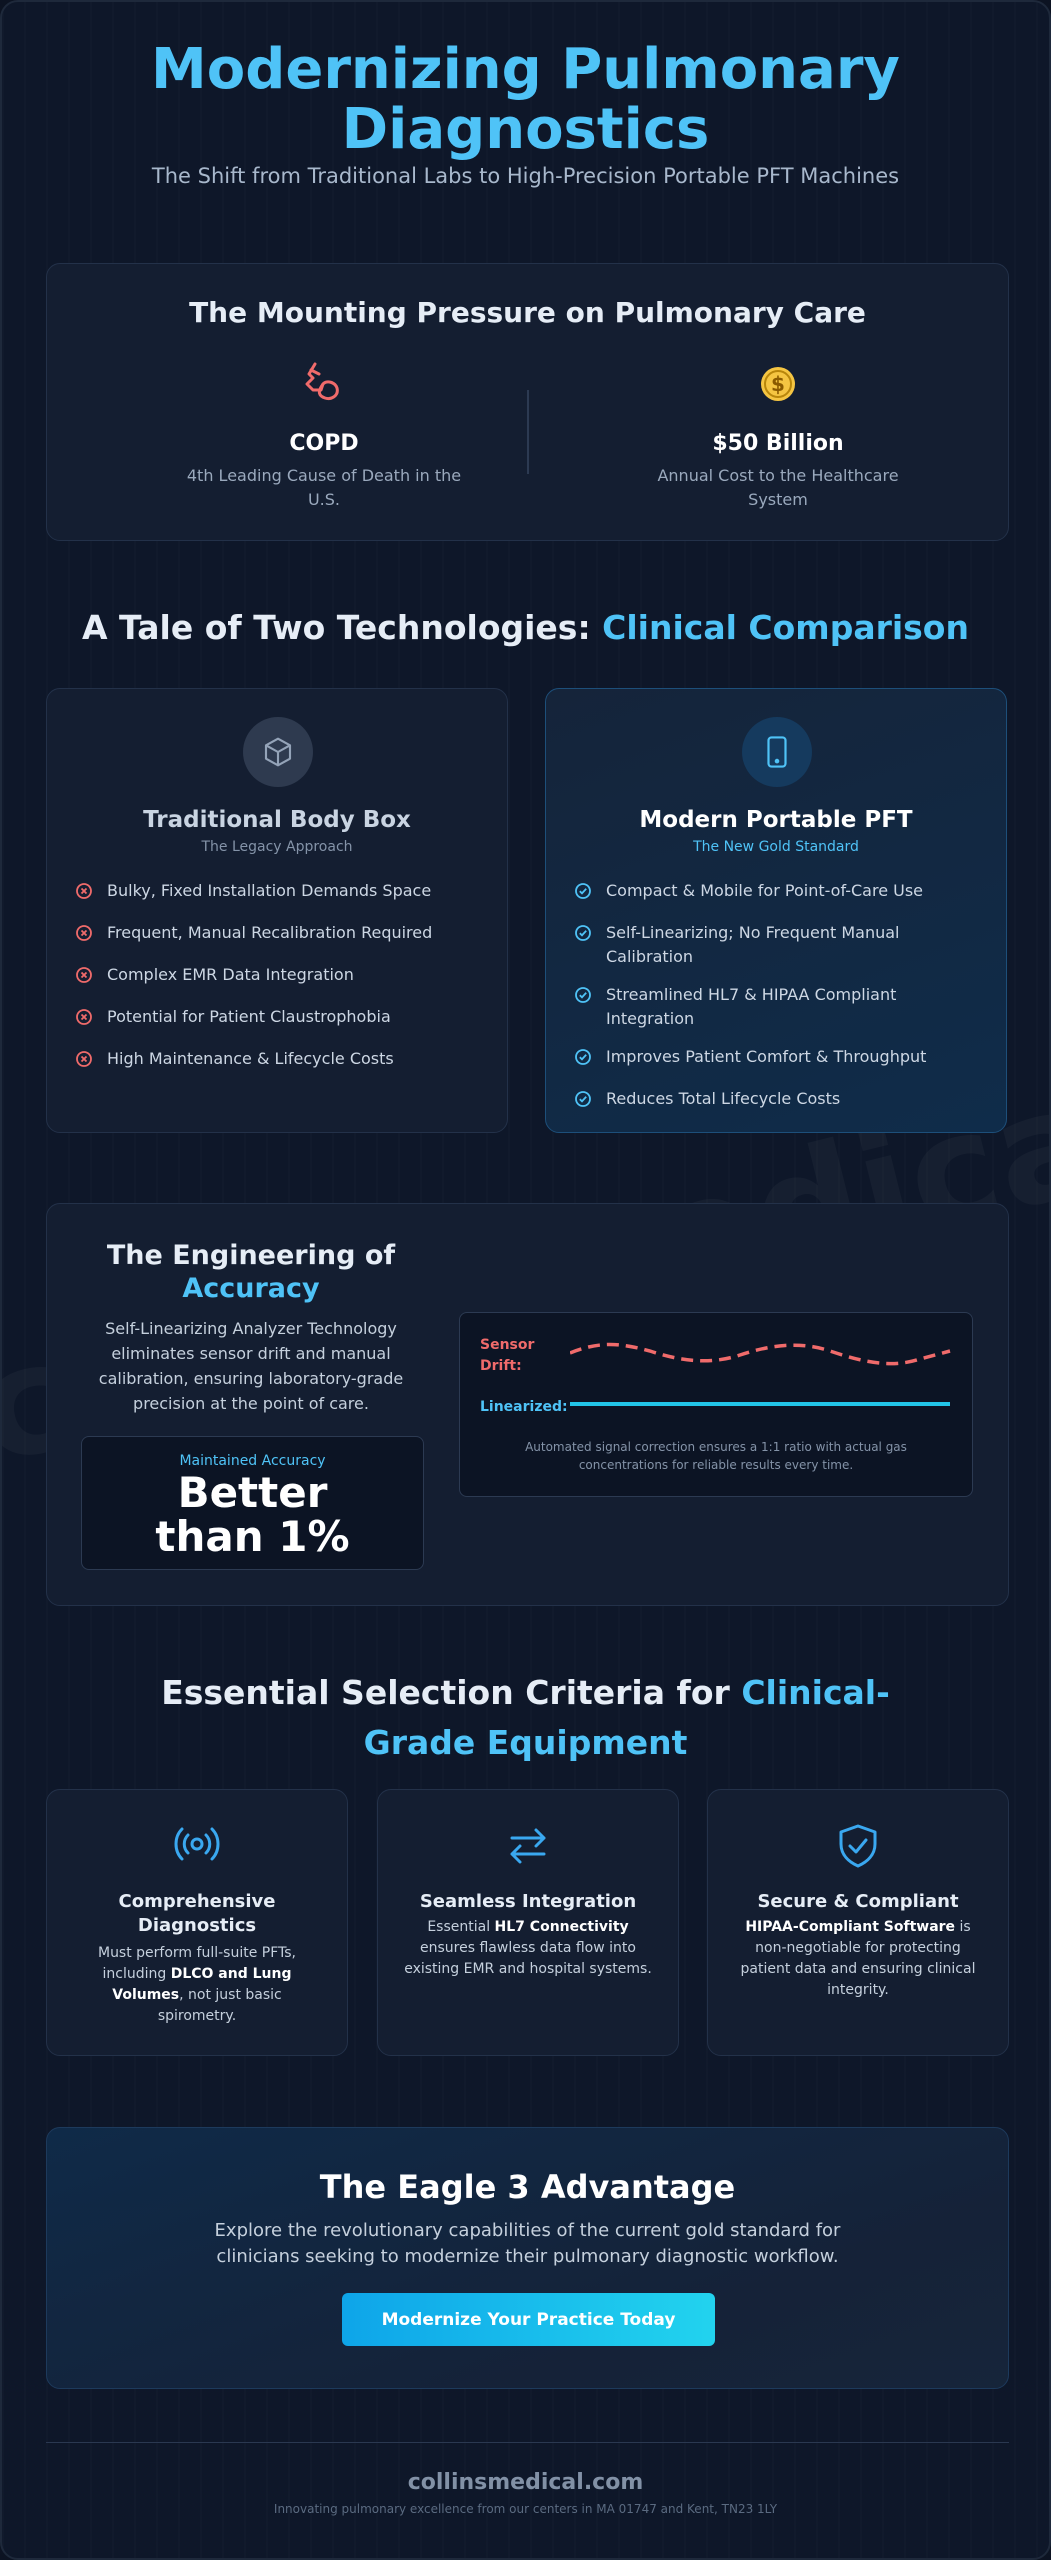  I want to click on accuracy-stat-box: Maintained Accuracy Better than 1%, so click(252, 1503).